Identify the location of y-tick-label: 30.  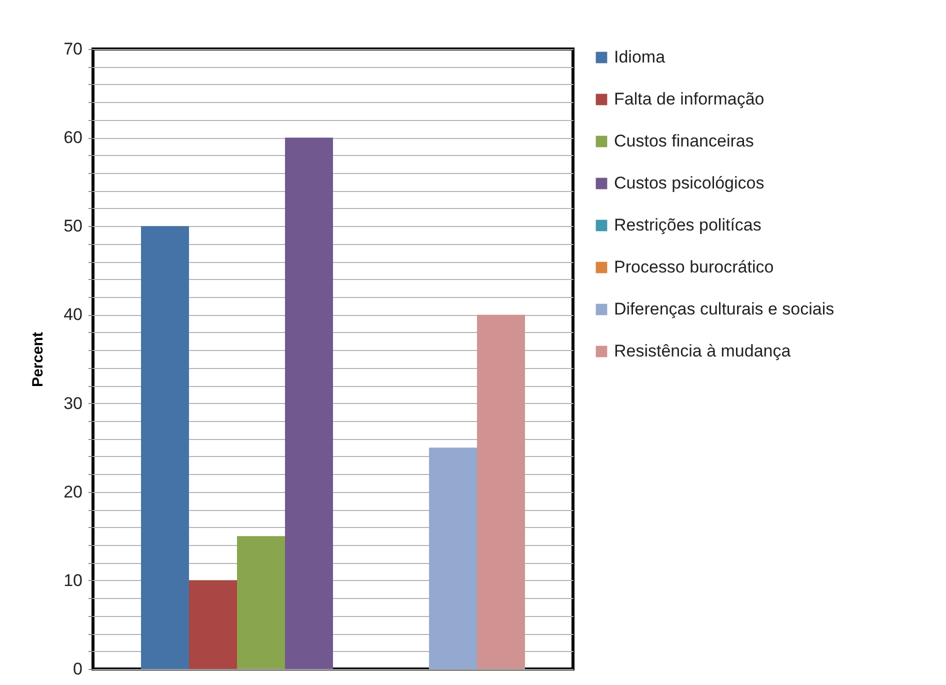
(73, 403).